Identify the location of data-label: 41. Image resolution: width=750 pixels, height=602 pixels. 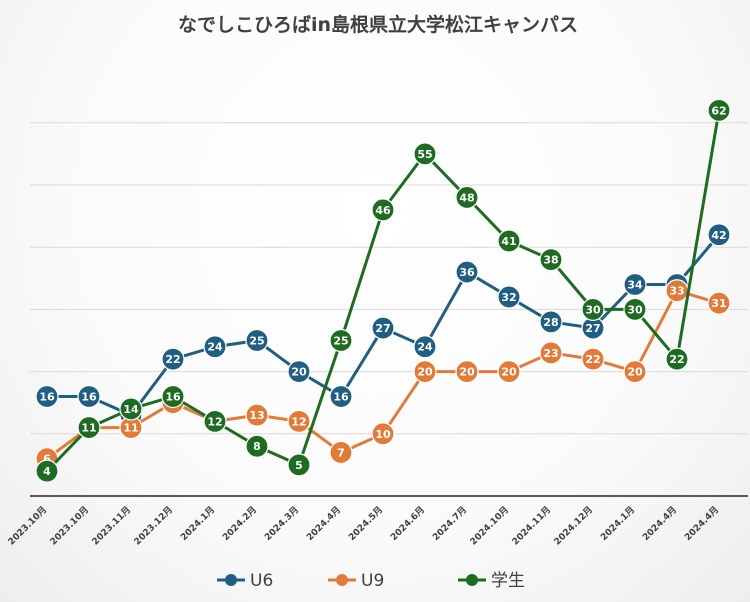
(508, 241).